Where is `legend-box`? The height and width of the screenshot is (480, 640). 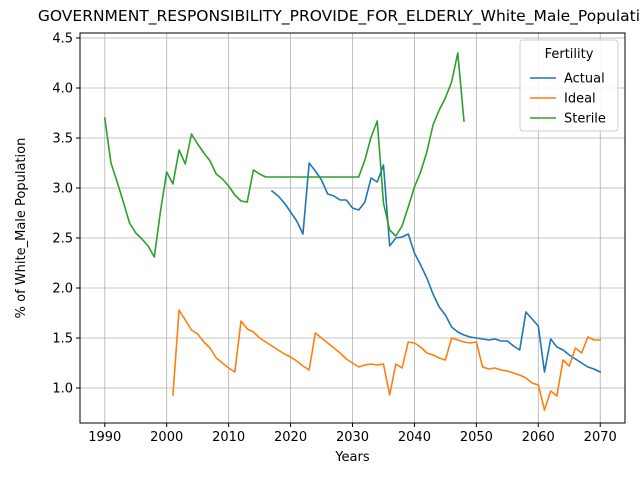 legend-box is located at coordinates (569, 85).